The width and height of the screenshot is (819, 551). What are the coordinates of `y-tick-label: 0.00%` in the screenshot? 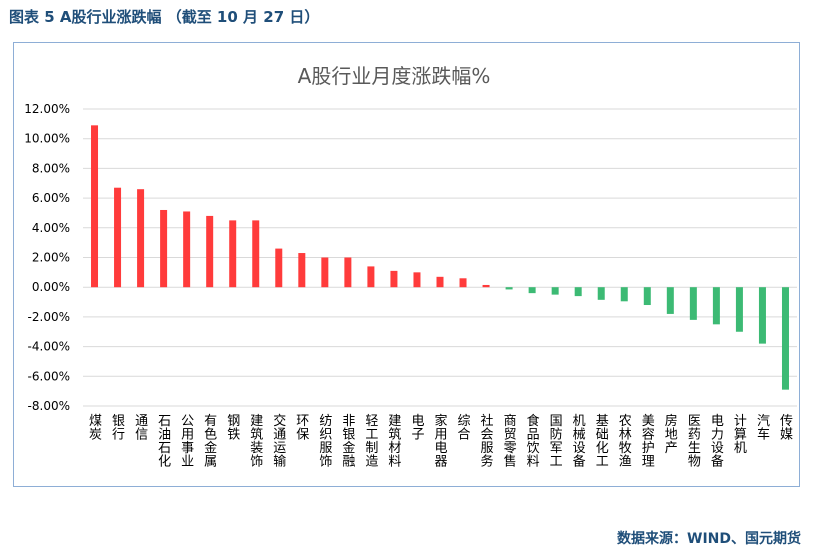 It's located at (51, 287).